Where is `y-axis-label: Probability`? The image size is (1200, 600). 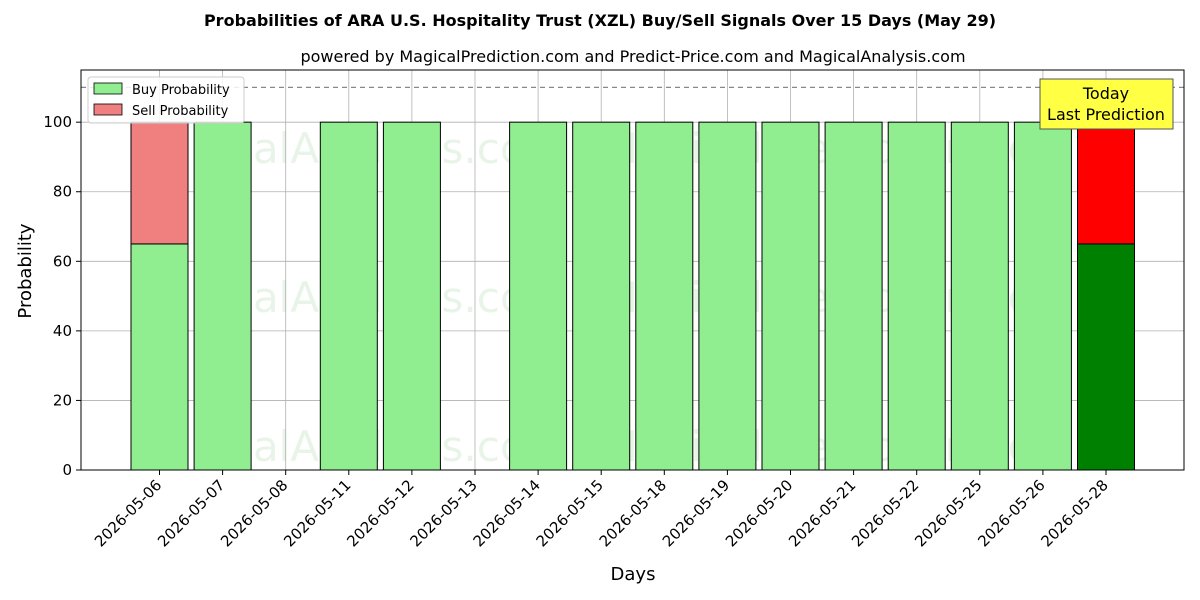
y-axis-label: Probability is located at coordinates (25, 270).